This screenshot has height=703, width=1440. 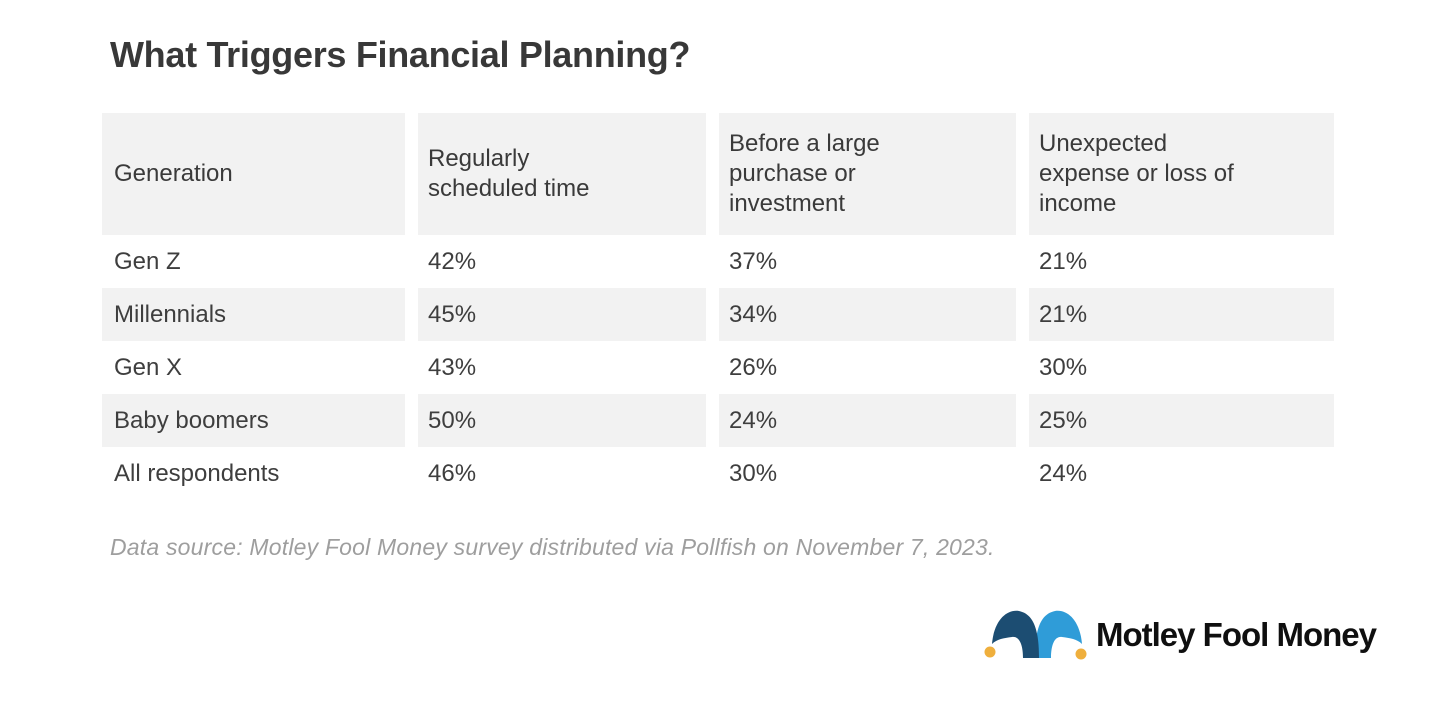 I want to click on motley-fool-money-logo: Motley Fool Money, so click(x=1180, y=637).